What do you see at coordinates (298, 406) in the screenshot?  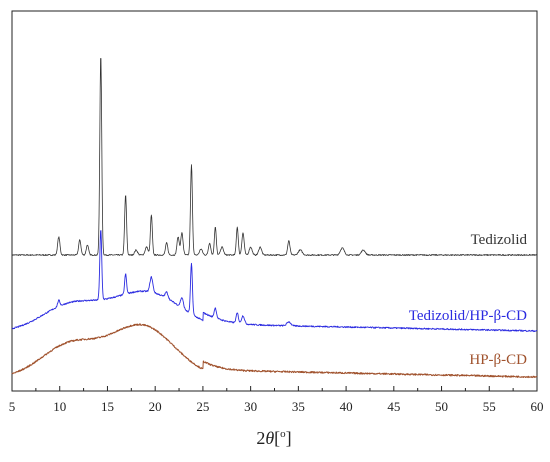 I see `x-tick-label: 35` at bounding box center [298, 406].